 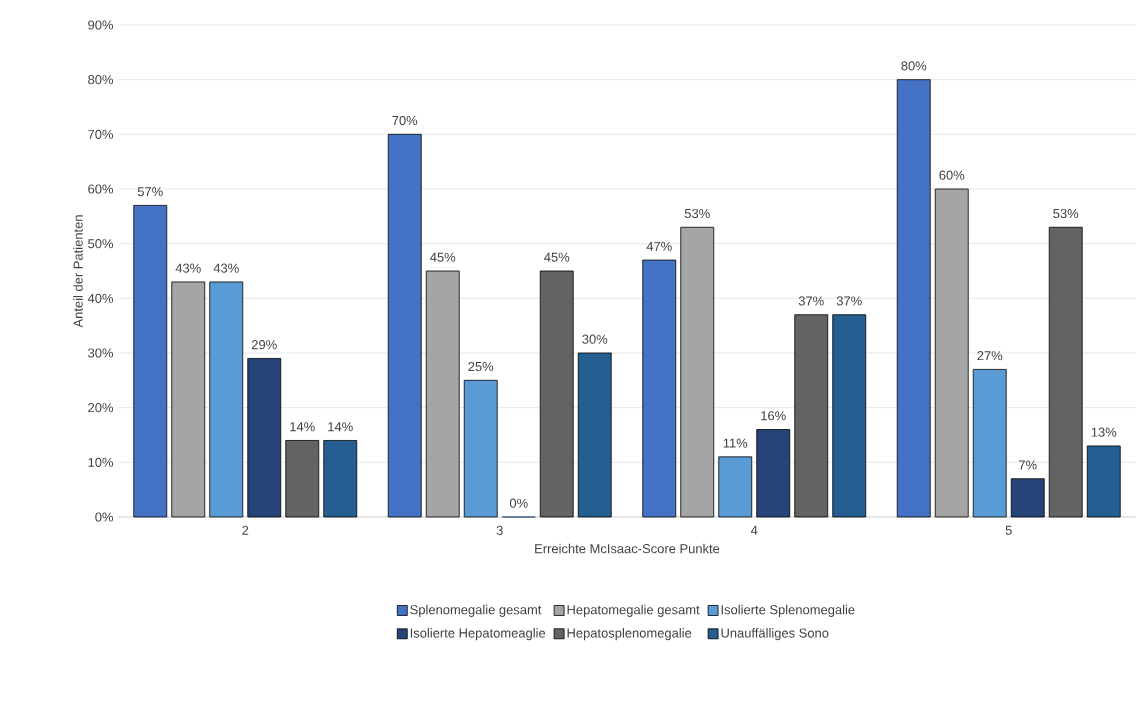 What do you see at coordinates (773, 416) in the screenshot?
I see `data-label: 16%` at bounding box center [773, 416].